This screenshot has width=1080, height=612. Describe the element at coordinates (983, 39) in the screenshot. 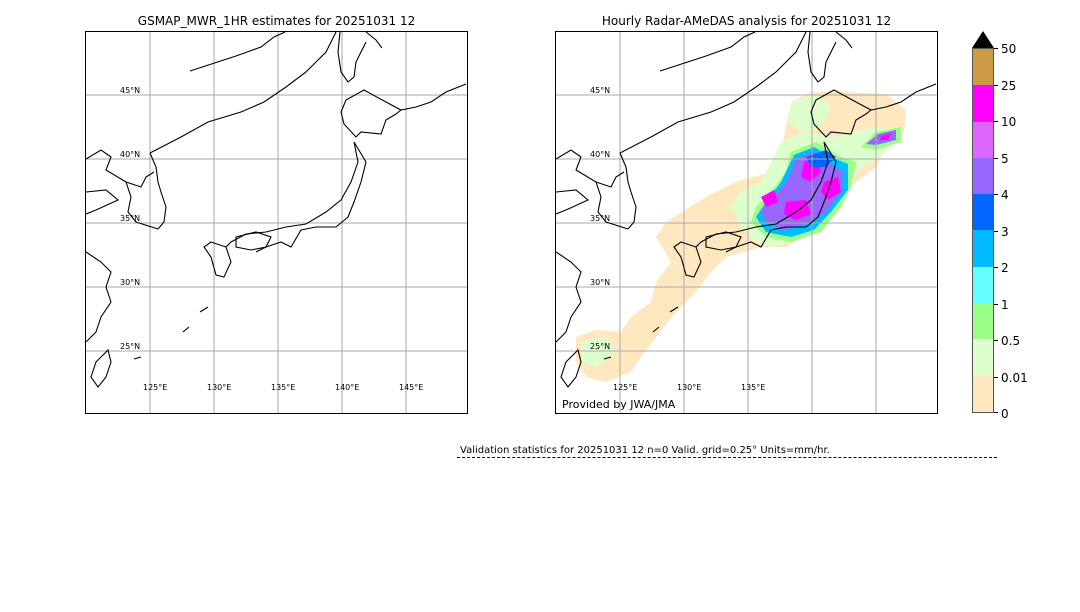

I see `colorbar-extend-arrow` at that location.